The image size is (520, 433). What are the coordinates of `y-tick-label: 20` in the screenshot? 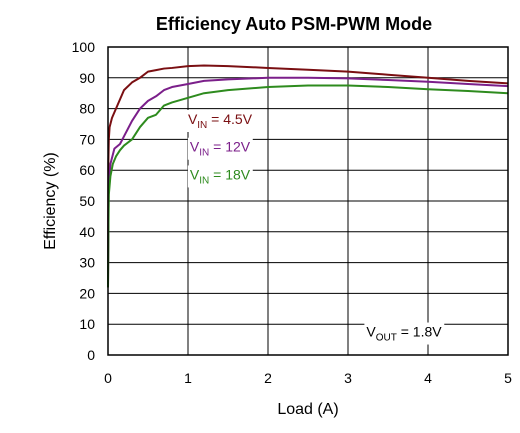 It's located at (87, 293).